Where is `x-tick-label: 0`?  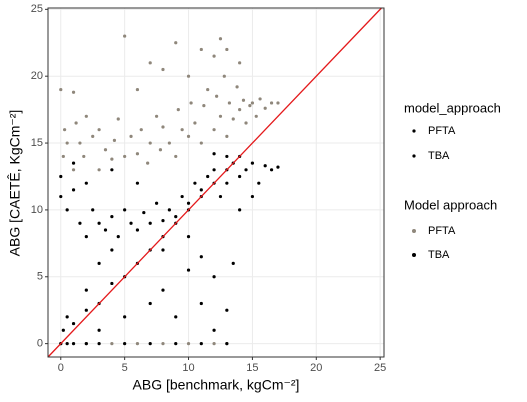 x-tick-label: 0 is located at coordinates (61, 368).